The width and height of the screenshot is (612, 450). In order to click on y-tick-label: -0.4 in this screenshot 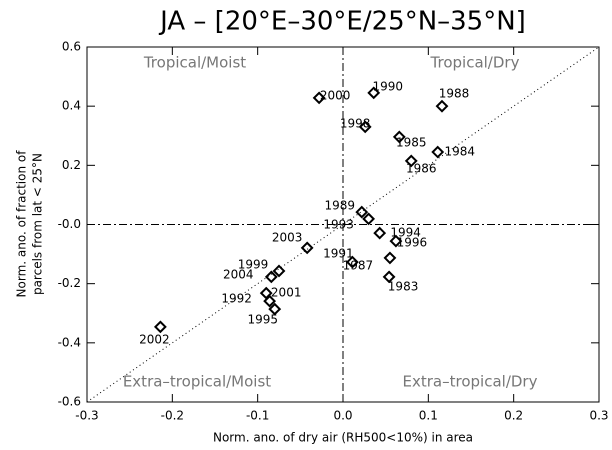, I will do `click(69, 342)`.